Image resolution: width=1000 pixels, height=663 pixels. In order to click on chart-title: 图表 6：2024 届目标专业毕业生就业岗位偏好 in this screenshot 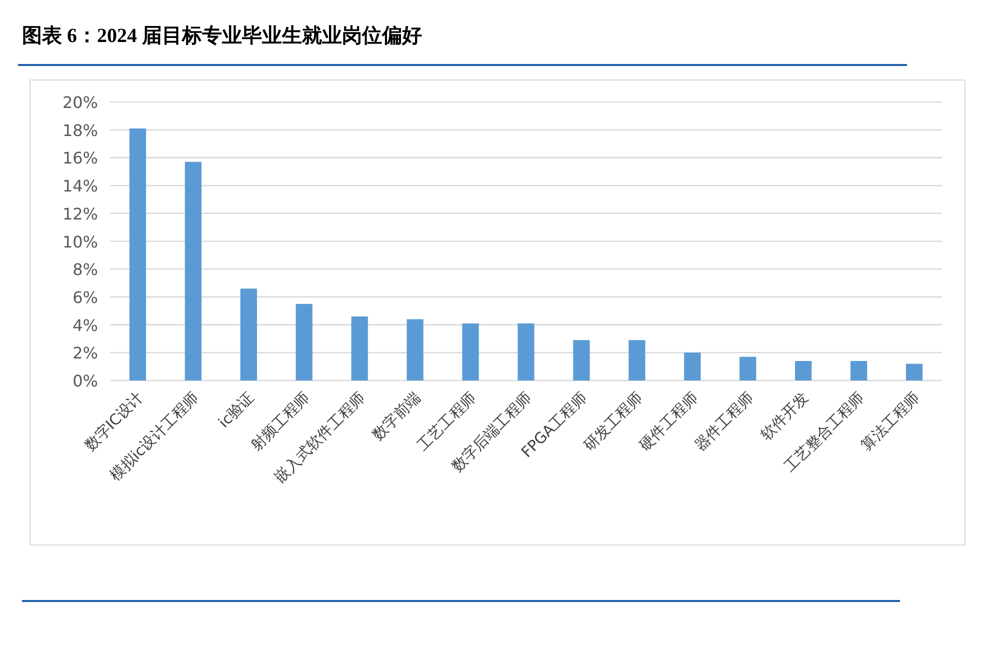, I will do `click(222, 35)`.